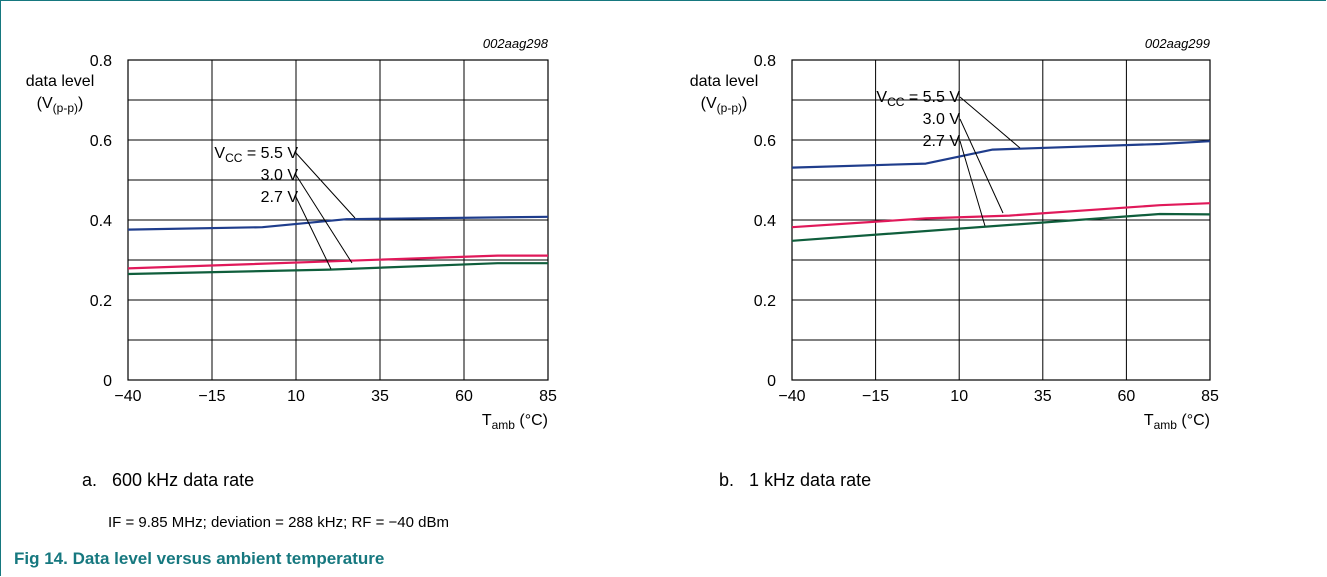  What do you see at coordinates (90, 480) in the screenshot?
I see `caption-a-letter: a.` at bounding box center [90, 480].